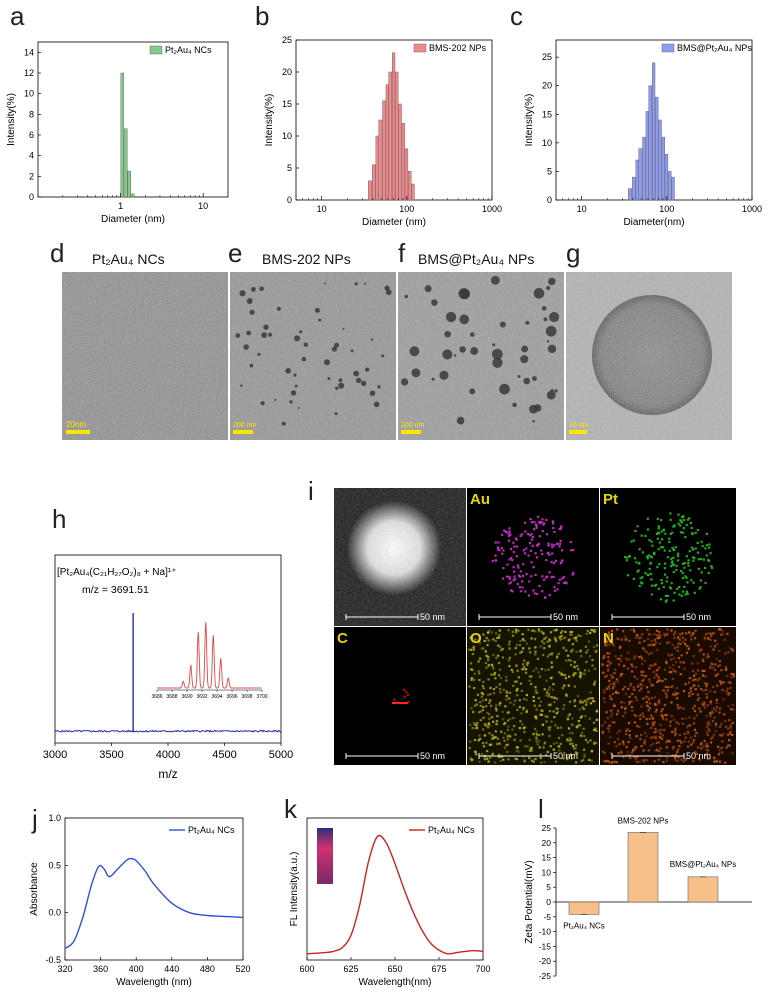 The image size is (770, 992). I want to click on x-tick-label: 4500, so click(224, 755).